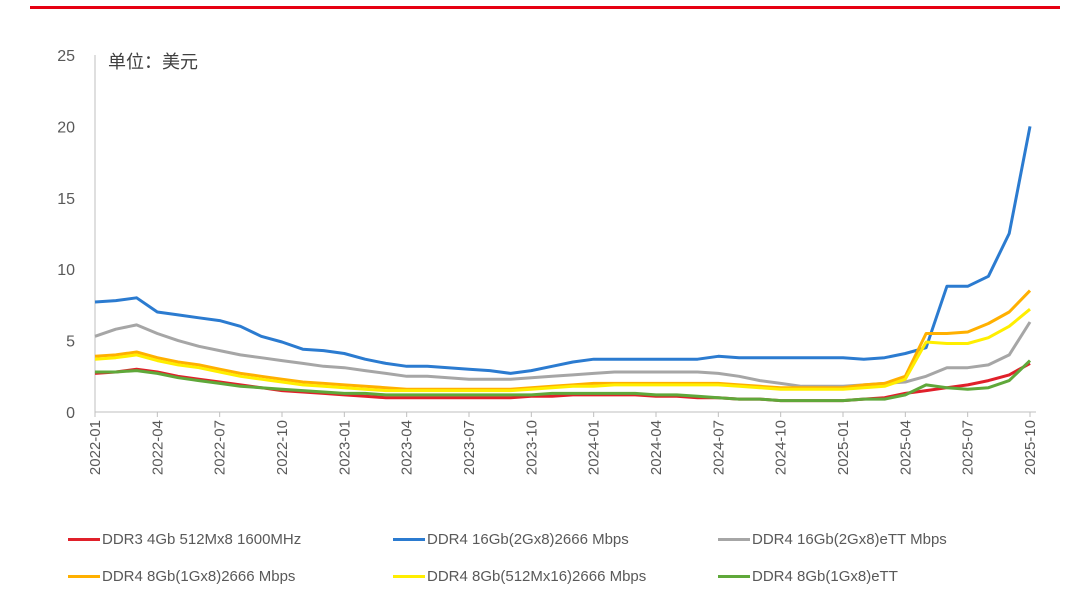 The height and width of the screenshot is (608, 1080). Describe the element at coordinates (153, 62) in the screenshot. I see `unit-label: 单位：美元` at that location.